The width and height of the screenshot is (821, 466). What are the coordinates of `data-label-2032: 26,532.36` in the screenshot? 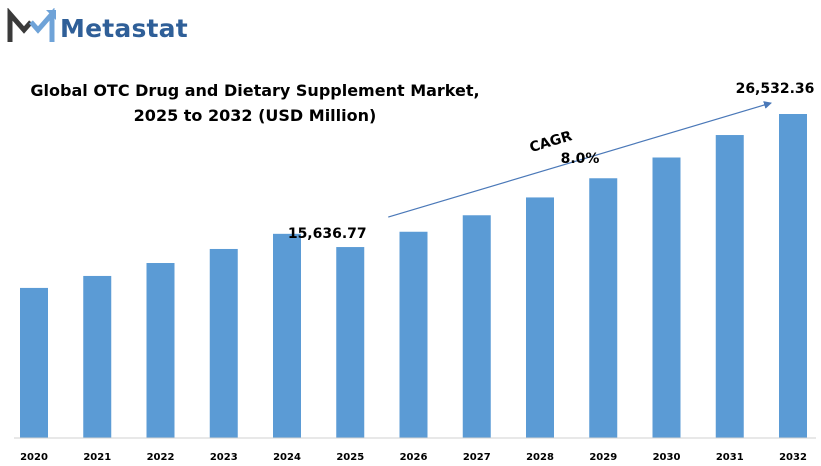 It's located at (775, 89).